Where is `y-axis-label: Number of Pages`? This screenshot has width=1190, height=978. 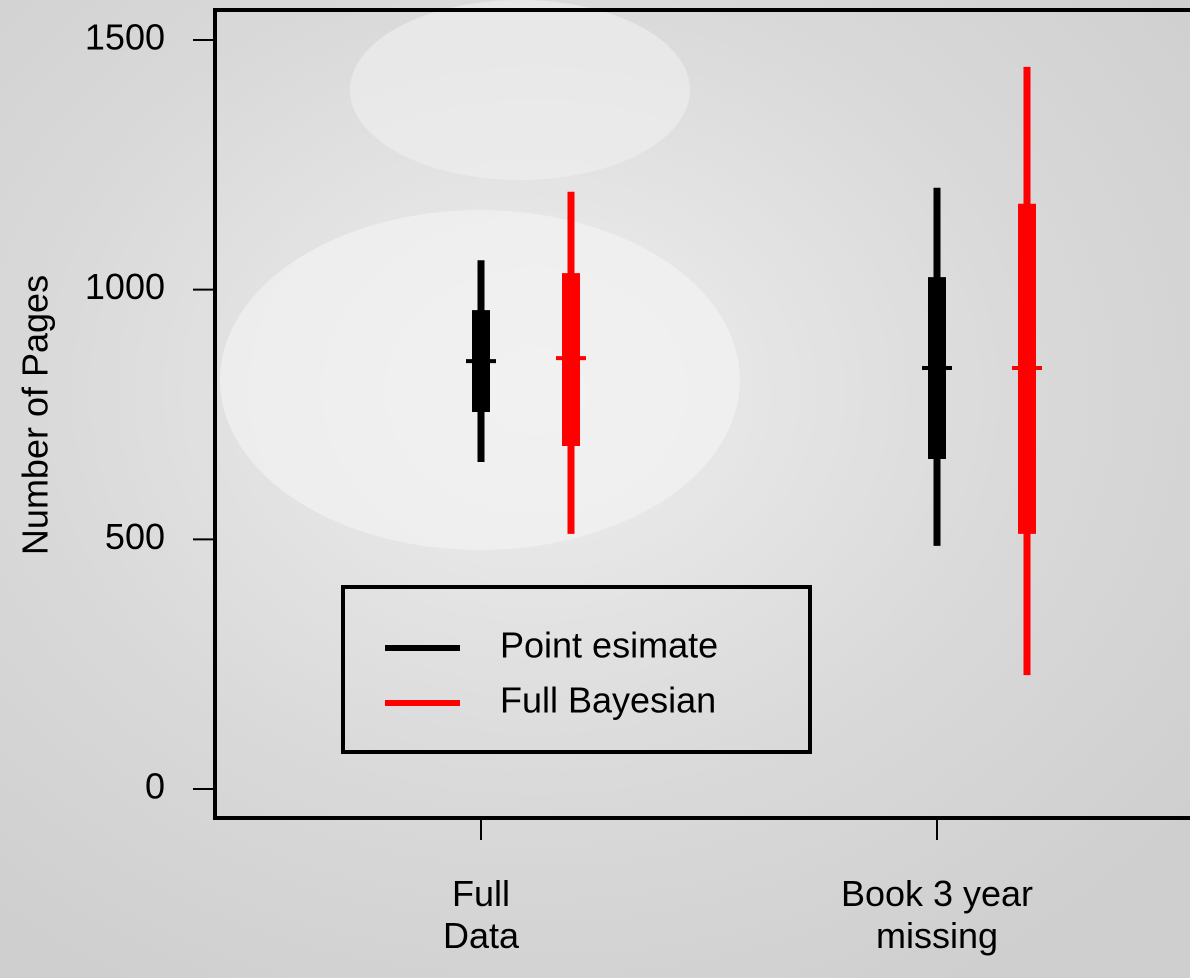 y-axis-label: Number of Pages is located at coordinates (35, 415).